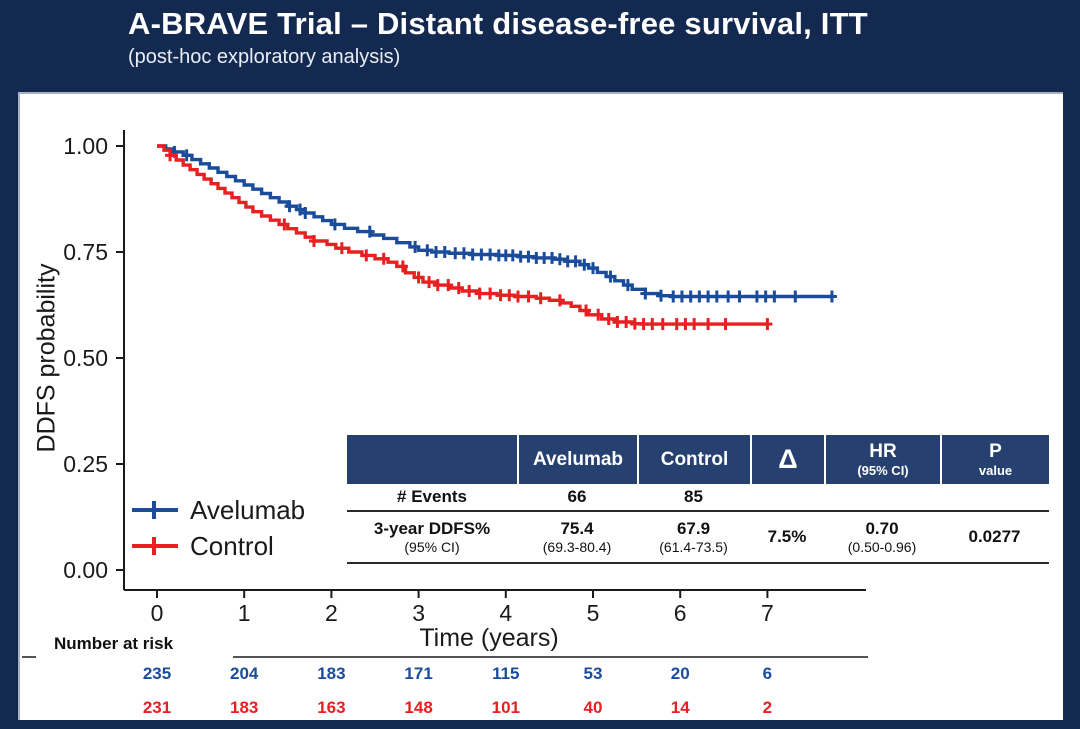  I want to click on avelumab-censor-marker-icon, so click(155, 510).